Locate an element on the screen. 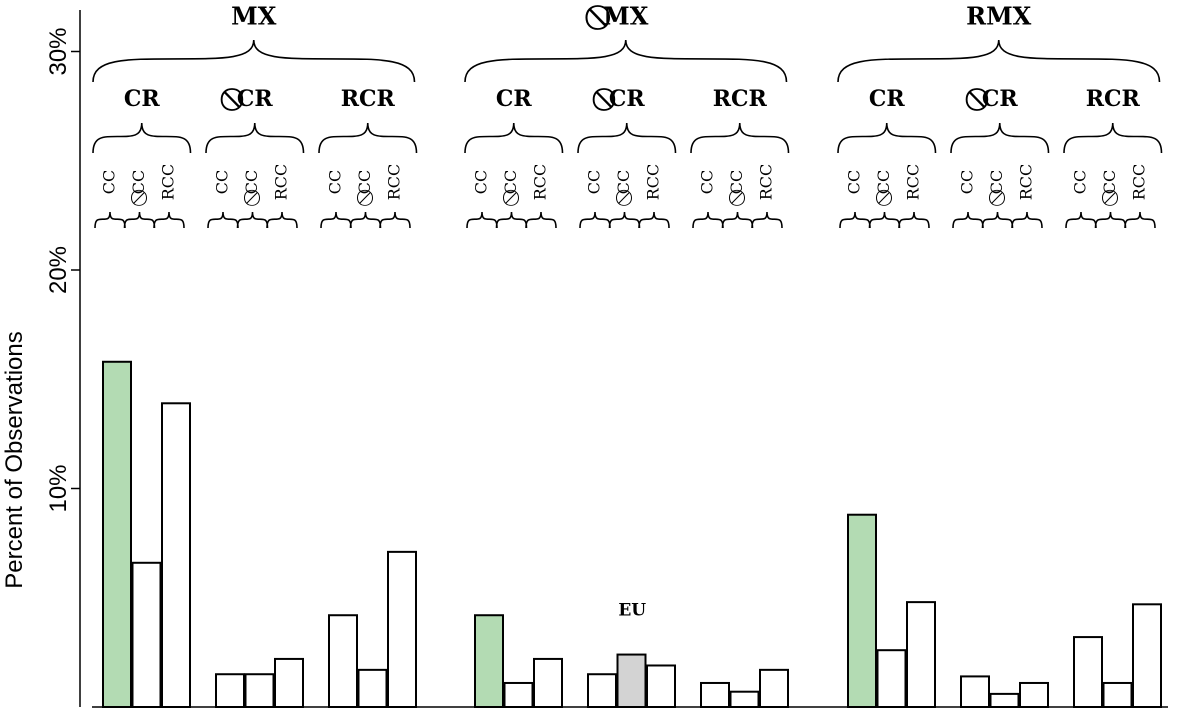 Image resolution: width=1182 pixels, height=713 pixels. y-tick-label: 30% is located at coordinates (58, 51).